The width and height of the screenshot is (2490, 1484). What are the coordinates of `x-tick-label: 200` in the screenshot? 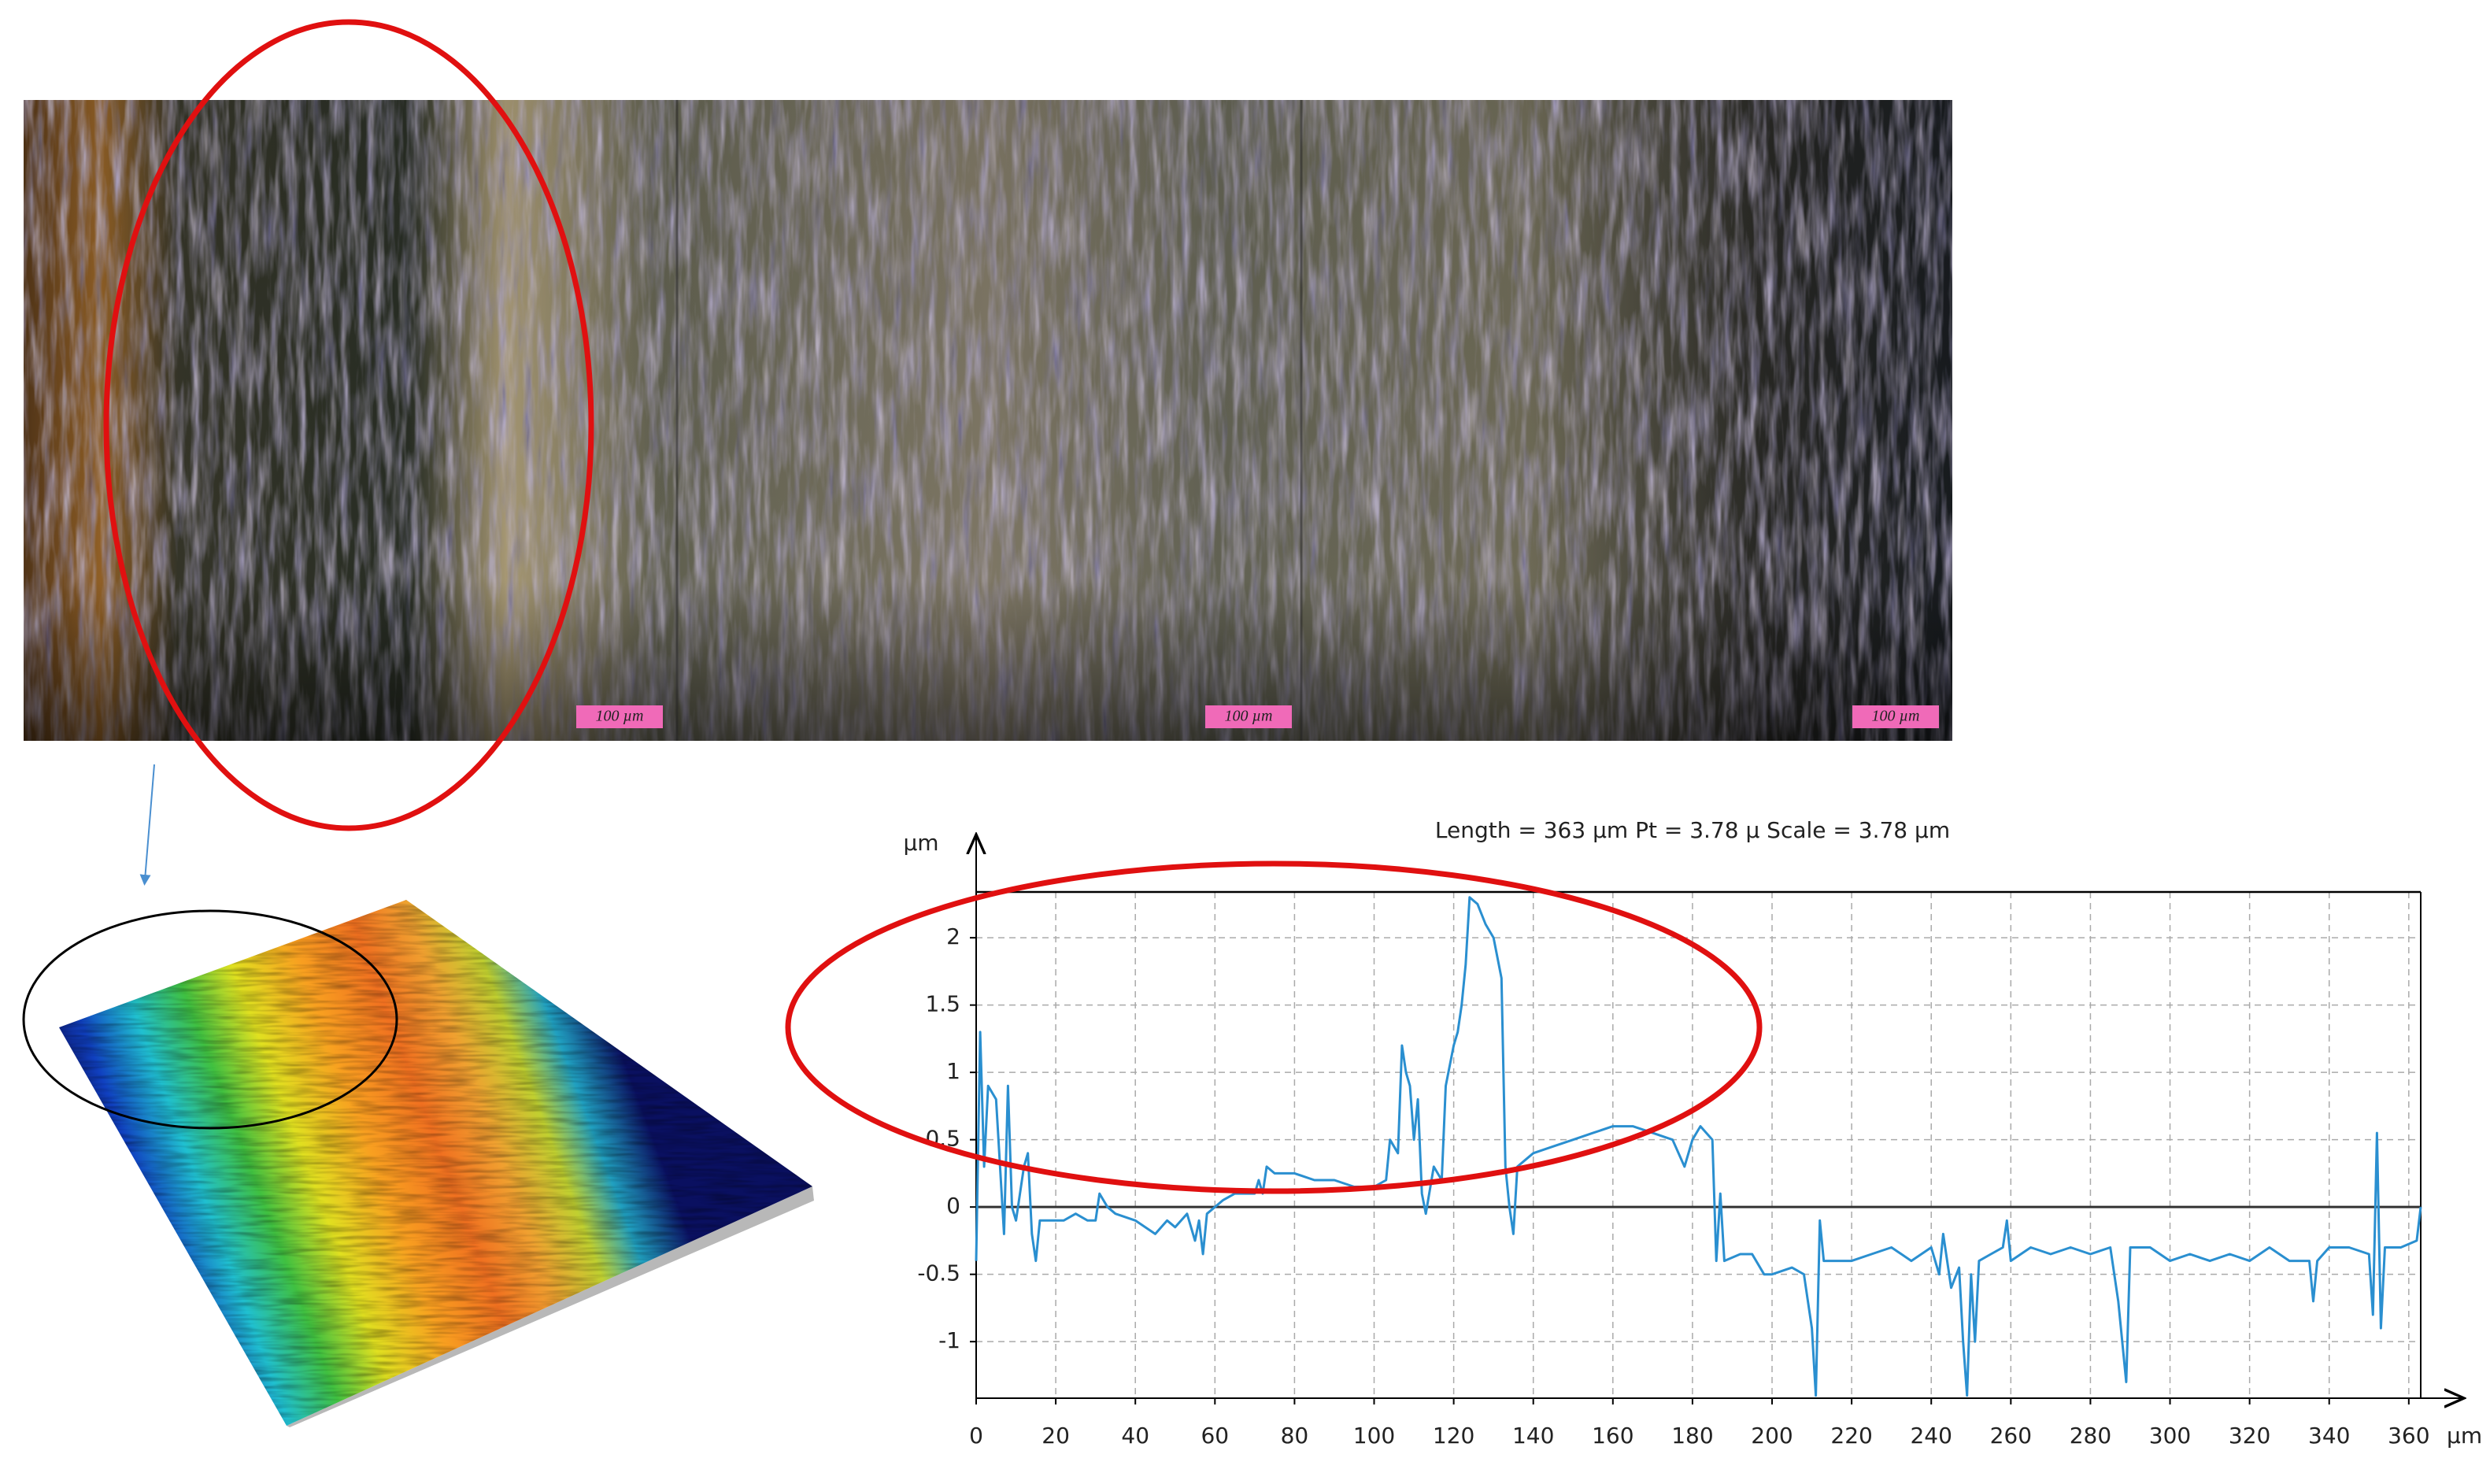 It's located at (1772, 1436).